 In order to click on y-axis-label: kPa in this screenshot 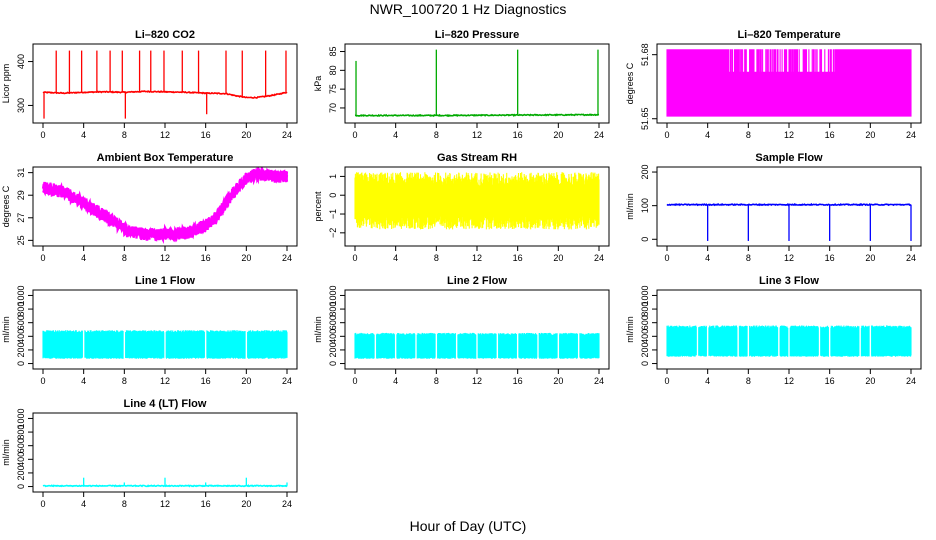, I will do `click(318, 84)`.